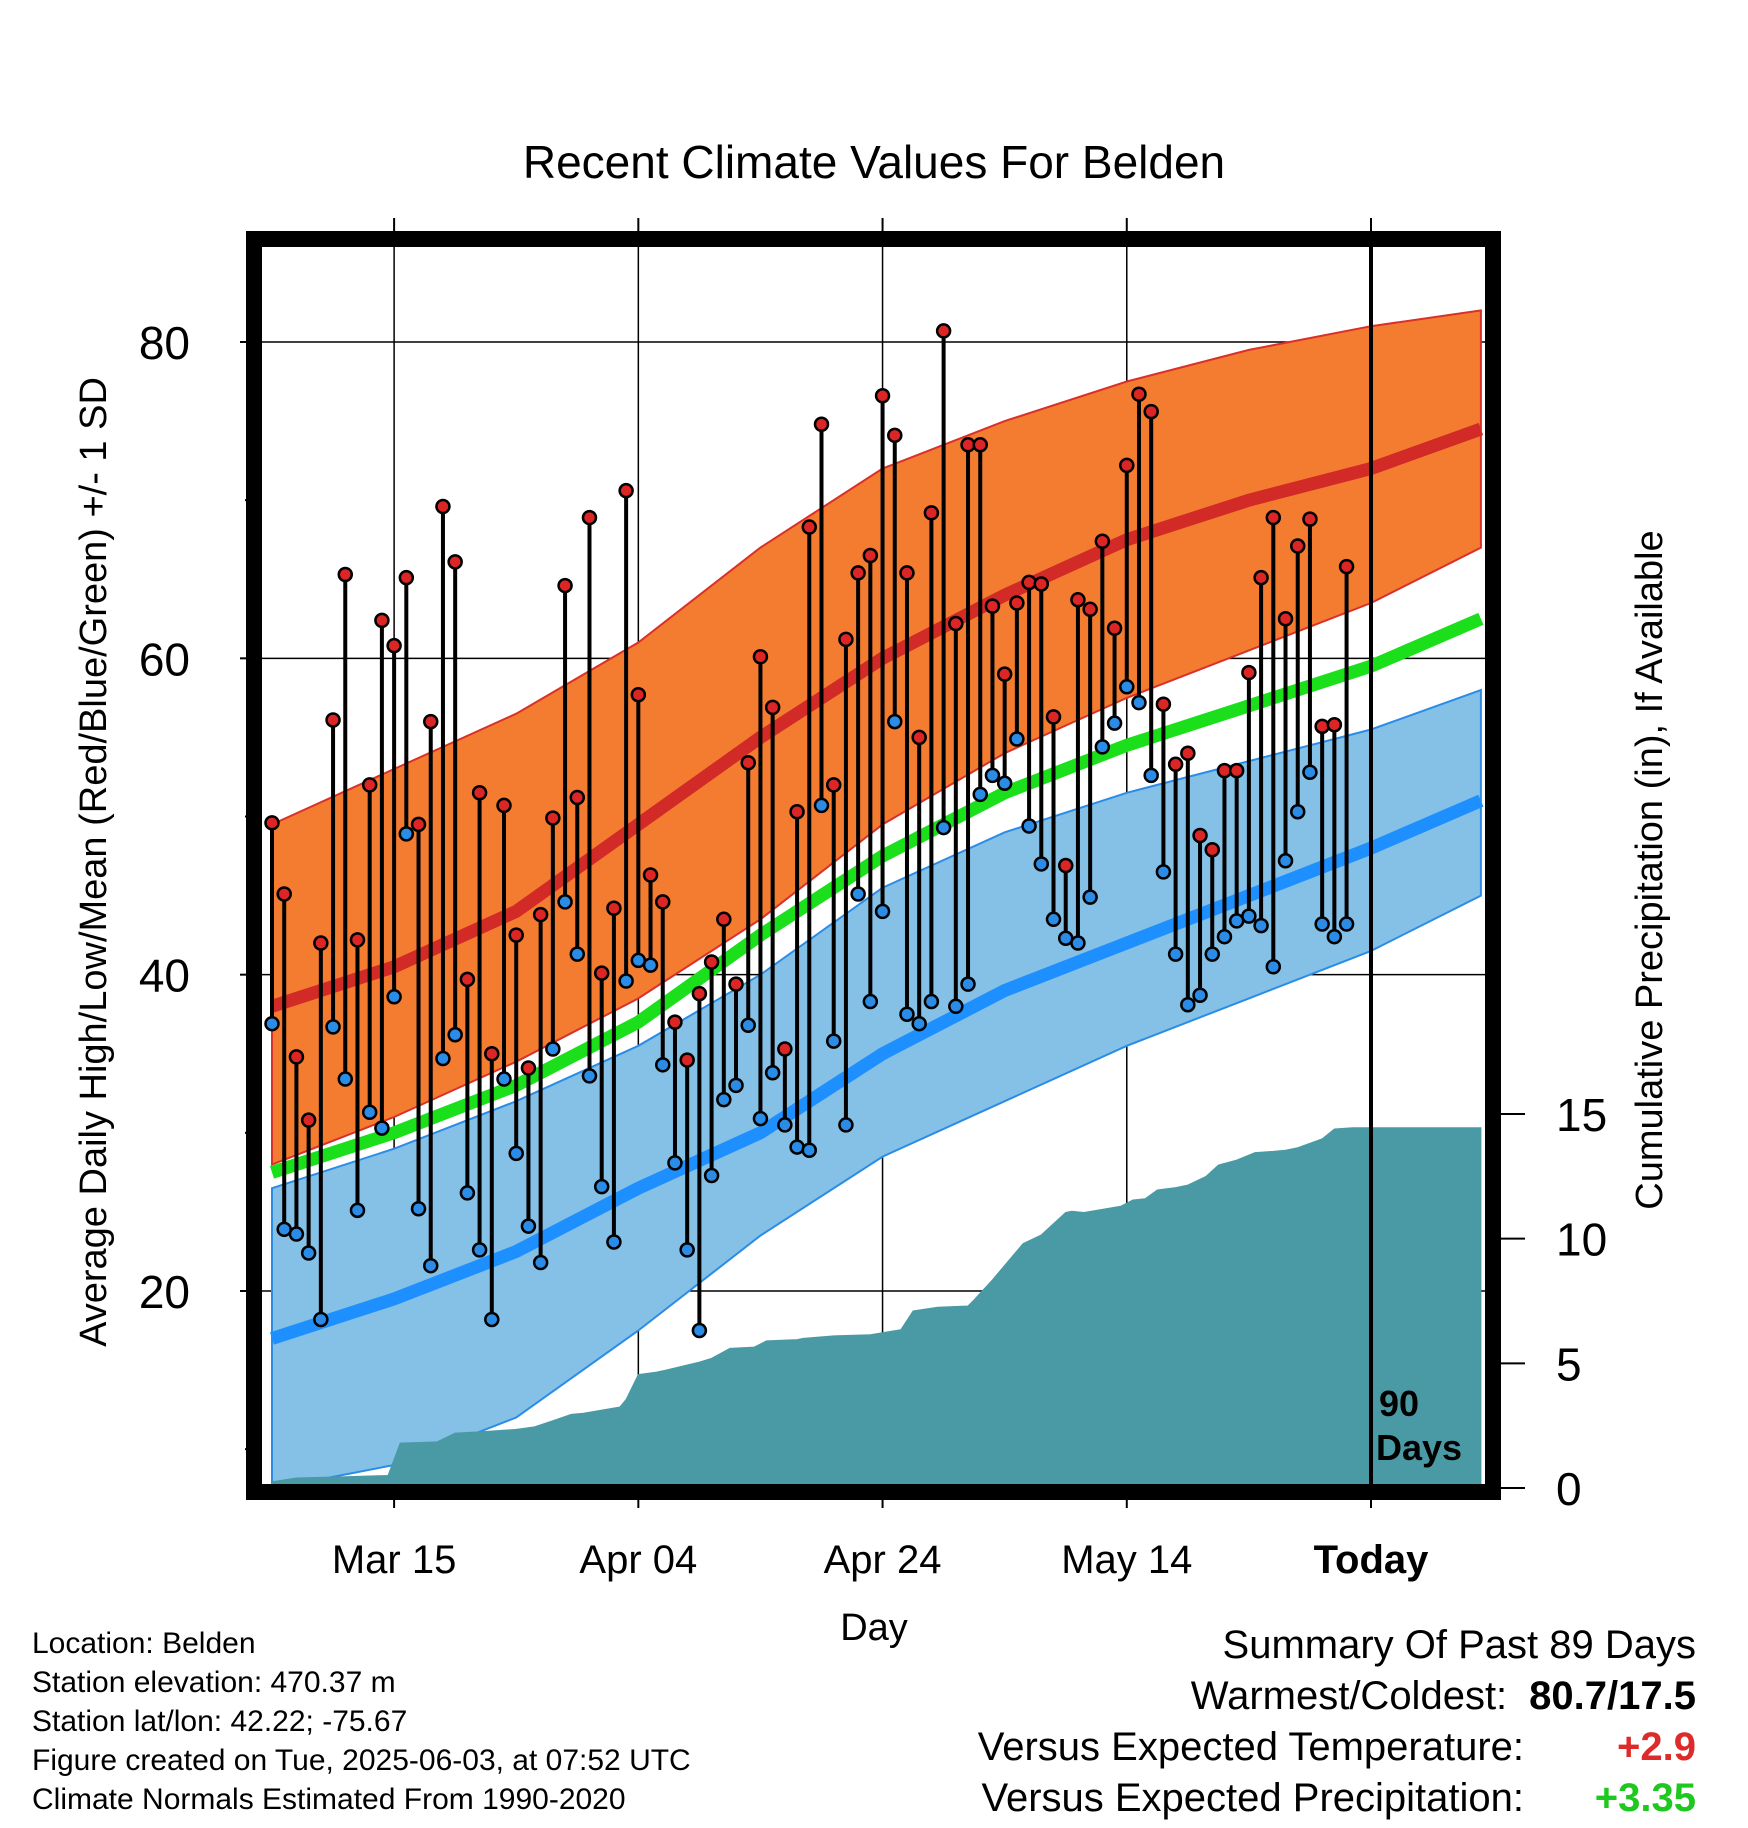 The height and width of the screenshot is (1828, 1748). What do you see at coordinates (1645, 1798) in the screenshot?
I see `precipitation-departure-value: +3.35` at bounding box center [1645, 1798].